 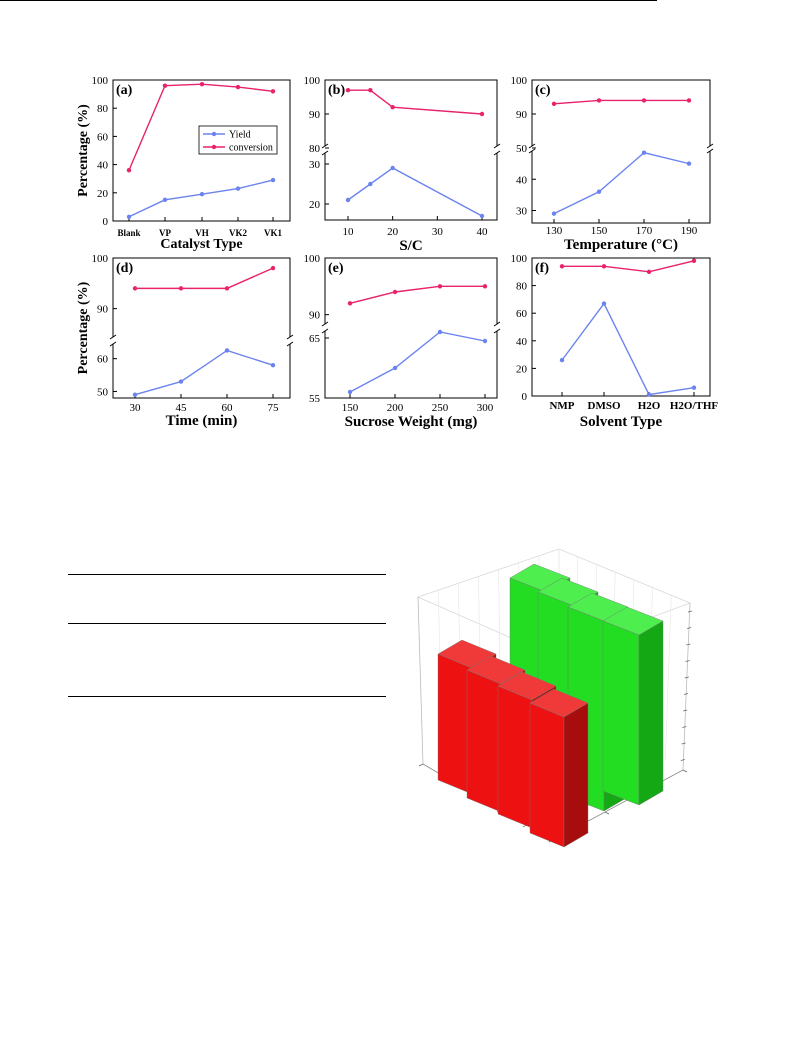 I want to click on x-tick-label: VH, so click(x=202, y=233).